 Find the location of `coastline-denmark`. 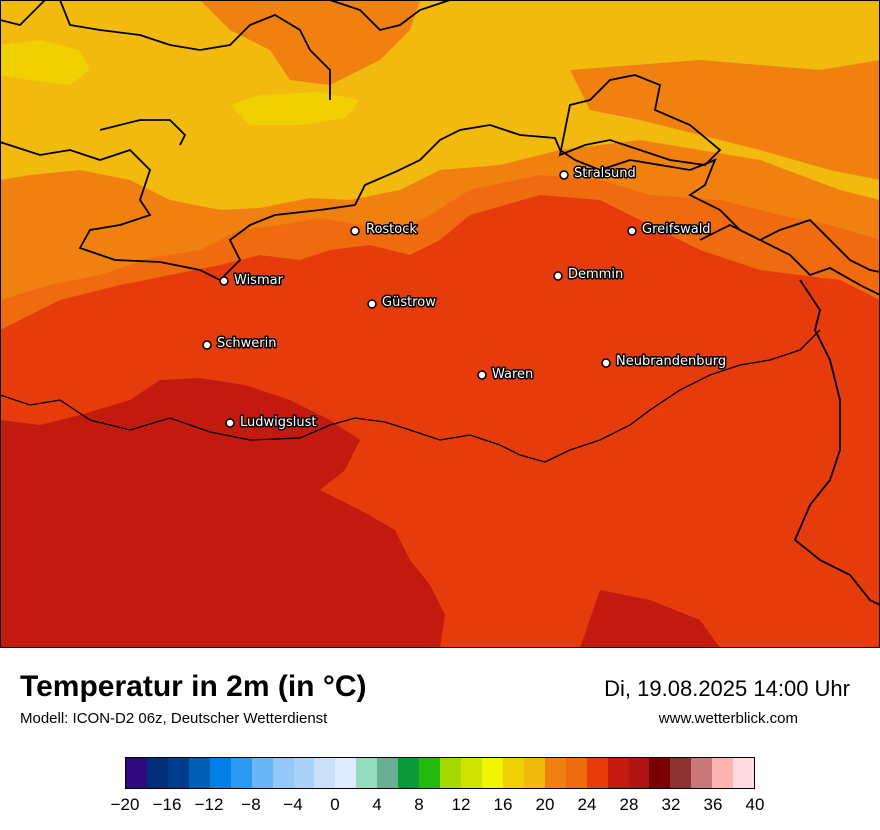

coastline-denmark is located at coordinates (225, 73).